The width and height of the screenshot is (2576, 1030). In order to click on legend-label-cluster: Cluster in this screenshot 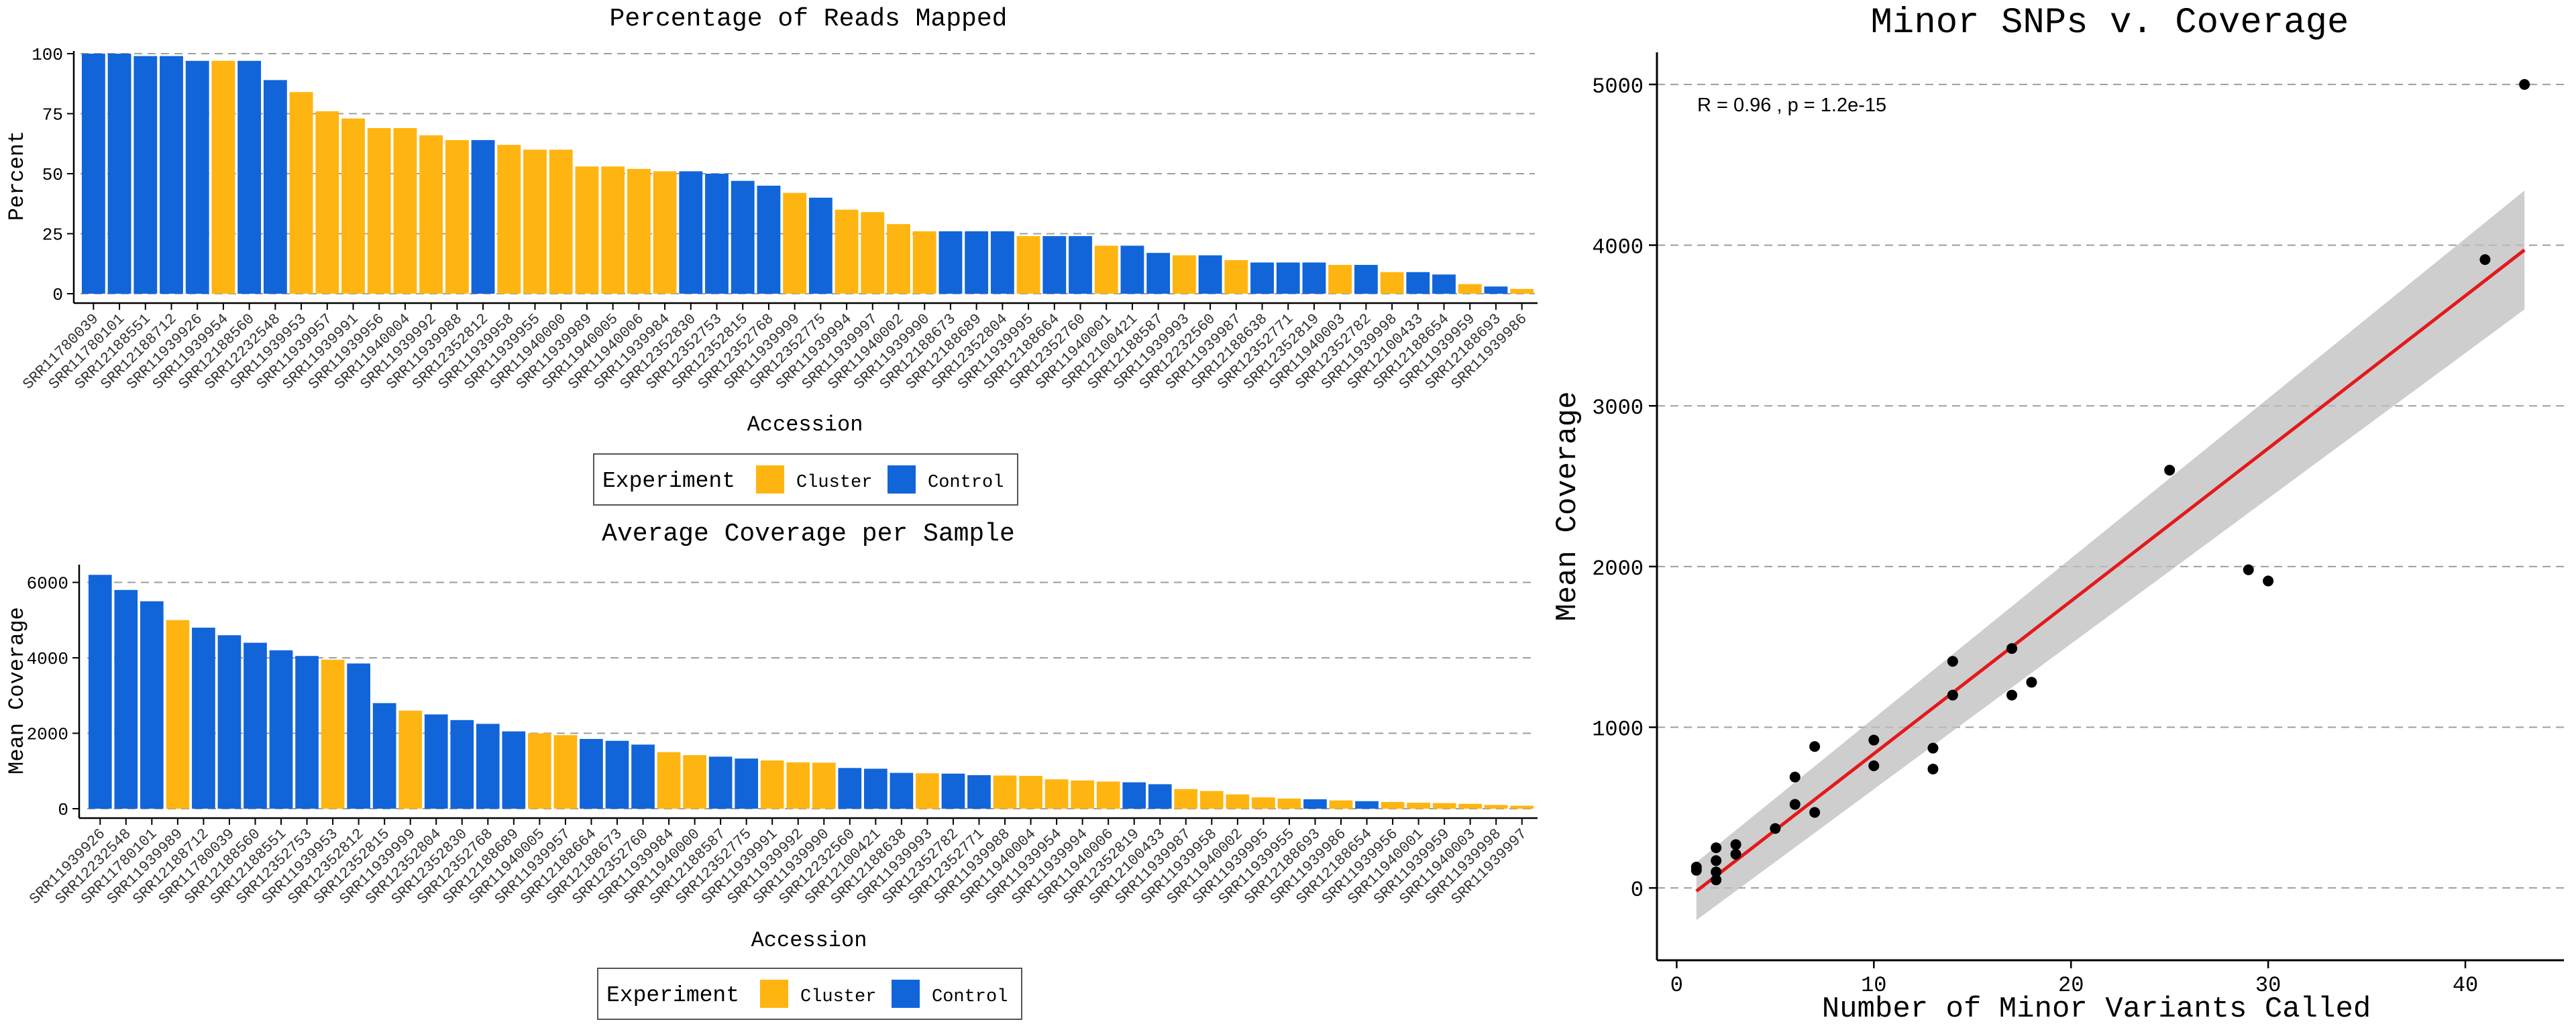, I will do `click(834, 483)`.